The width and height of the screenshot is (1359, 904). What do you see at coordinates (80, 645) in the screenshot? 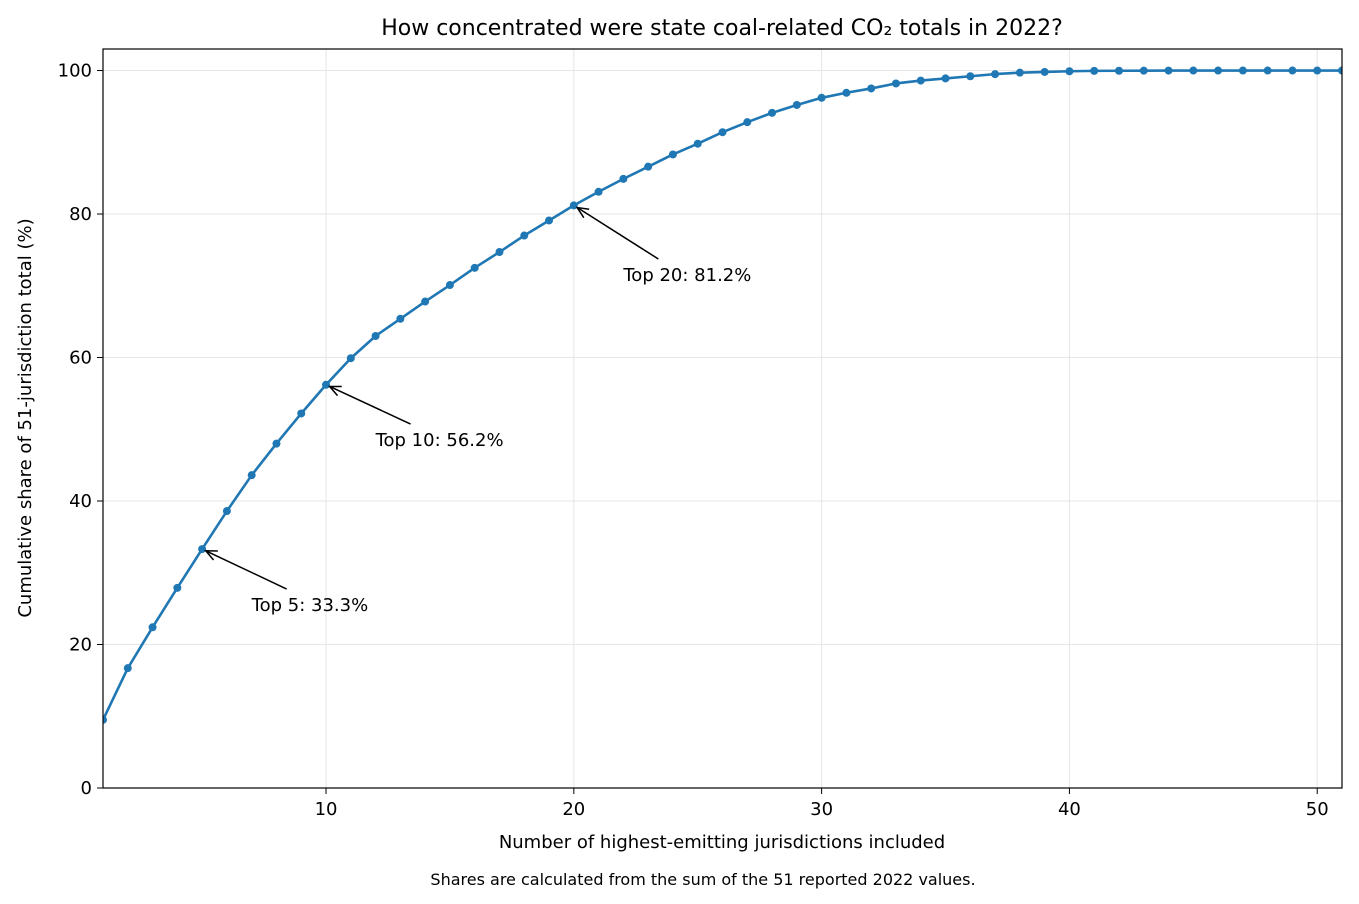
I see `y-tick-label: 20` at bounding box center [80, 645].